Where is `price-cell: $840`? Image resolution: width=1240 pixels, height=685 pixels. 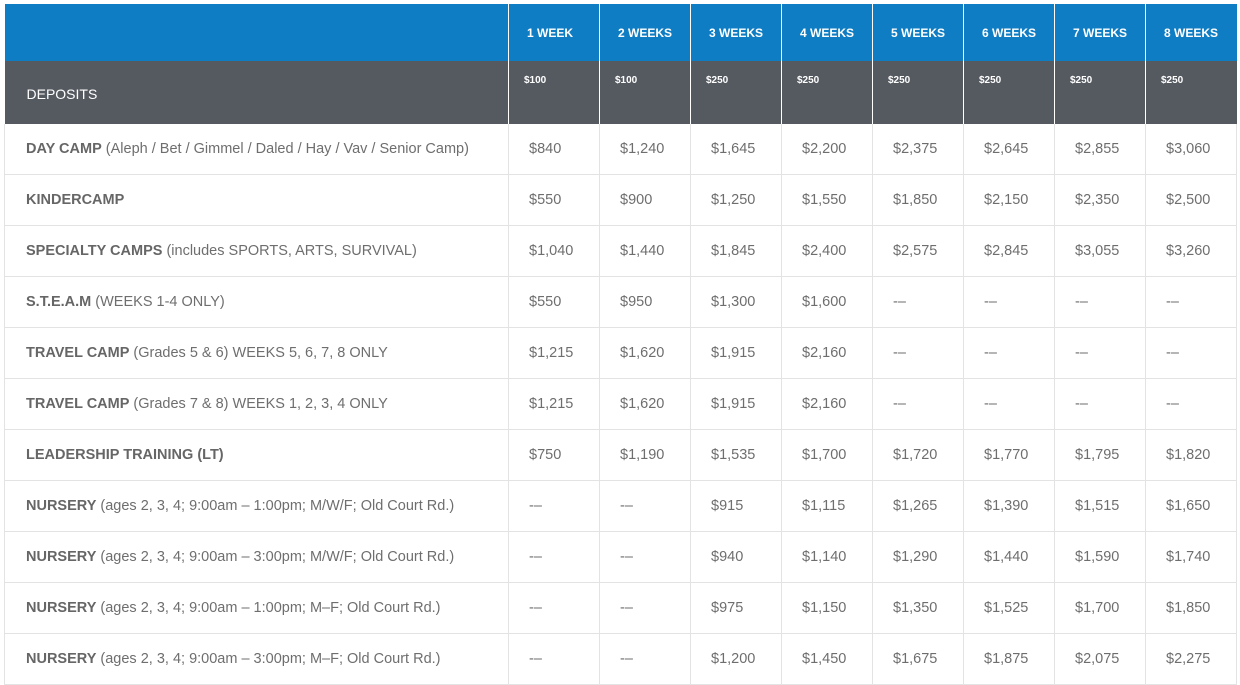
price-cell: $840 is located at coordinates (554, 149).